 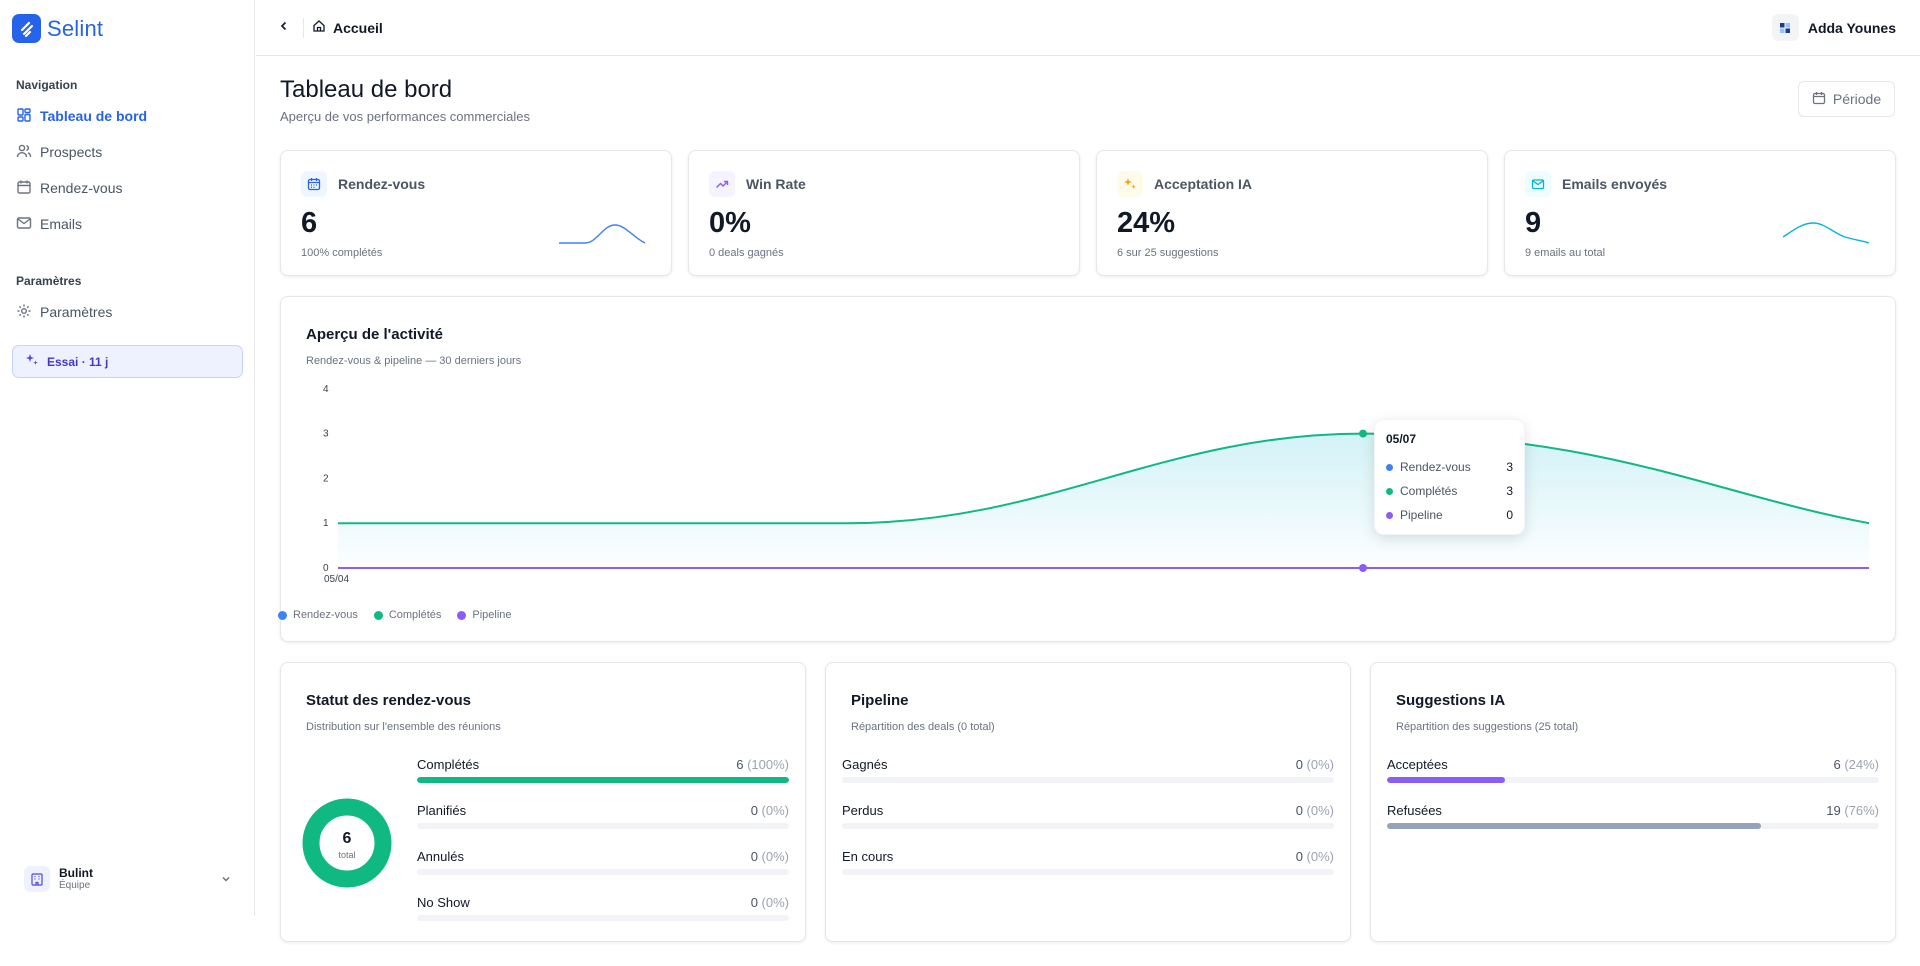 What do you see at coordinates (730, 223) in the screenshot?
I see `kpi-value: 0%` at bounding box center [730, 223].